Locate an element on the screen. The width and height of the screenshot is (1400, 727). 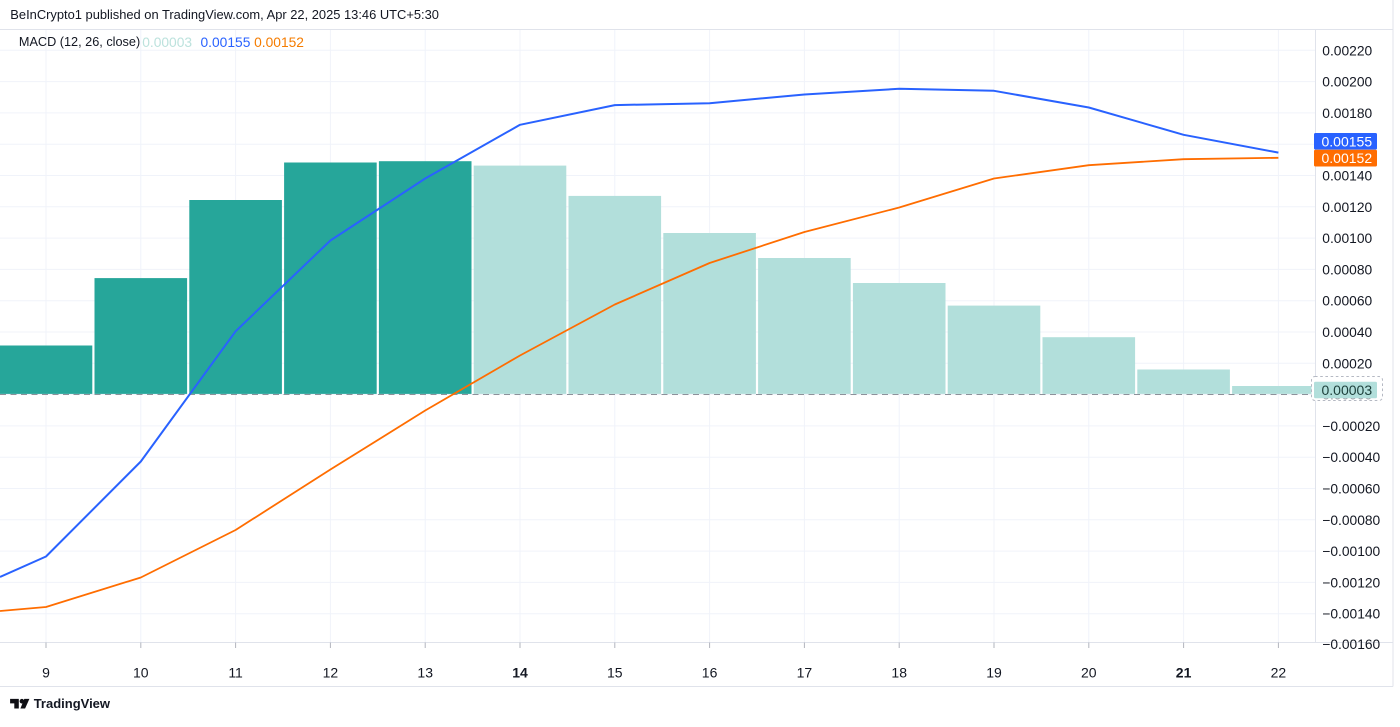
svg-text: 0.00220 is located at coordinates (1347, 50).